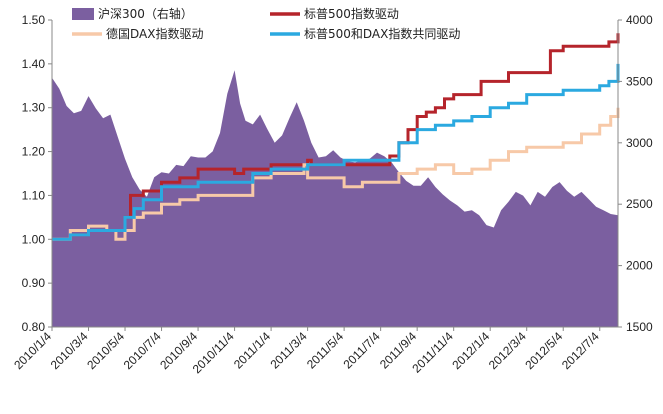 The height and width of the screenshot is (414, 663). What do you see at coordinates (34, 283) in the screenshot?
I see `left-tick-label: 0.90` at bounding box center [34, 283].